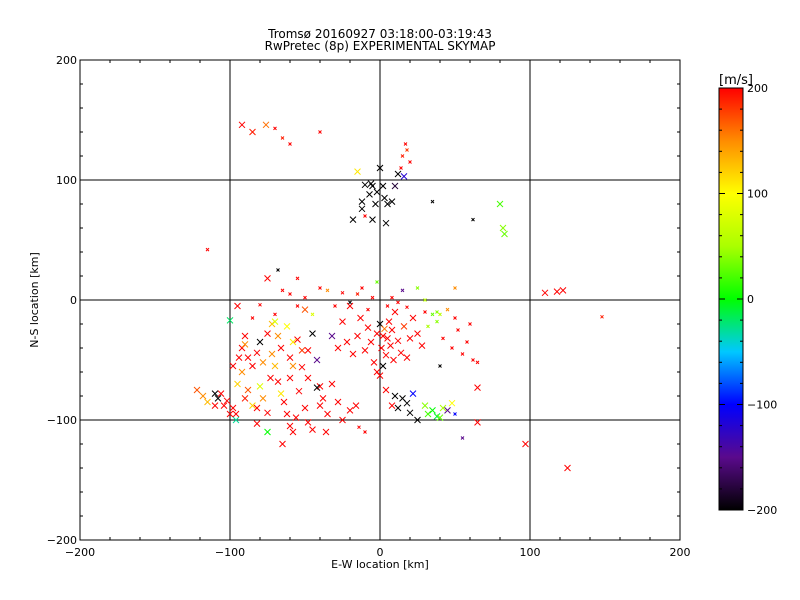 This screenshot has width=800, height=600. I want to click on x-axis-label: E-W location [km], so click(380, 564).